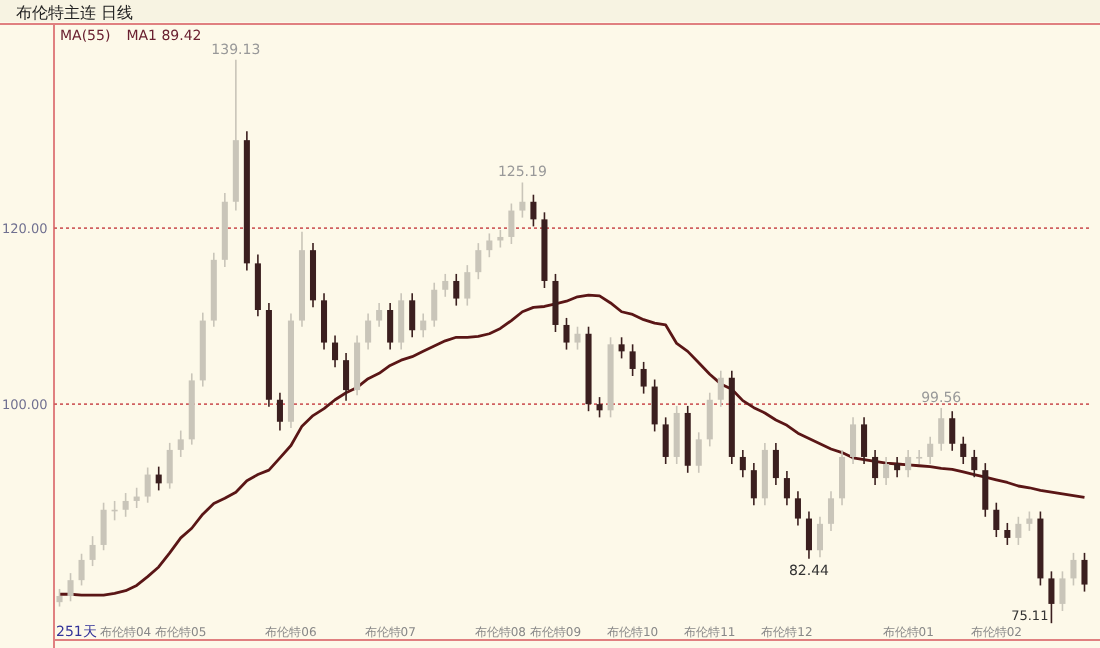 The image size is (1100, 648). I want to click on chart-title: 布伦特主连 日线, so click(75, 13).